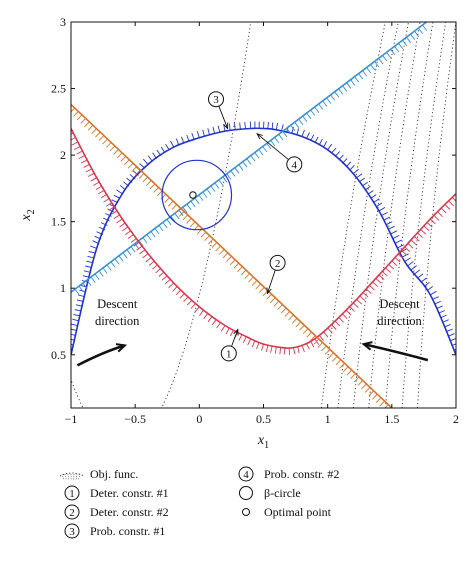  I want to click on y-tick-label: 3, so click(63, 22).